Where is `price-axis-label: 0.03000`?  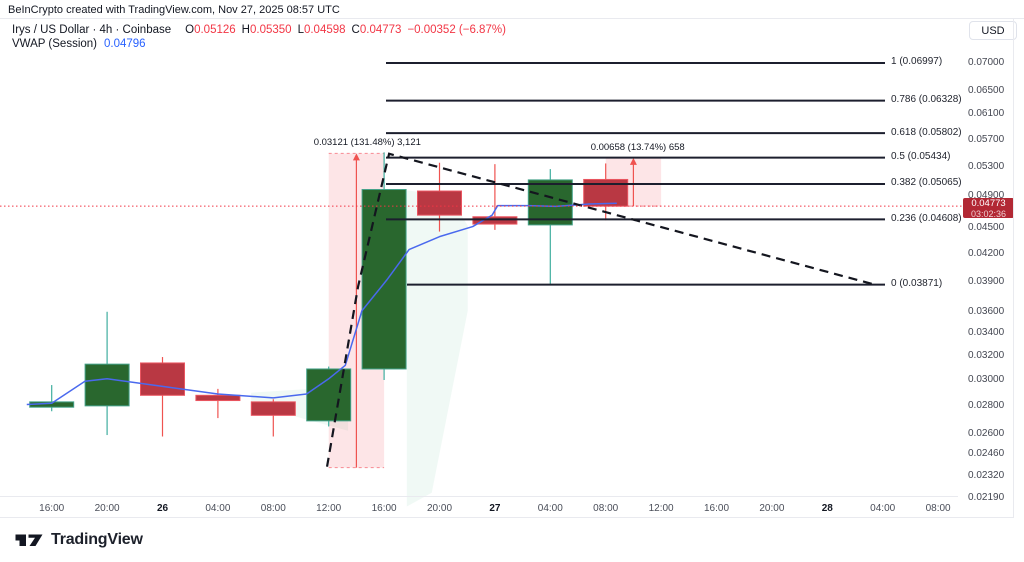
price-axis-label: 0.03000 is located at coordinates (986, 380).